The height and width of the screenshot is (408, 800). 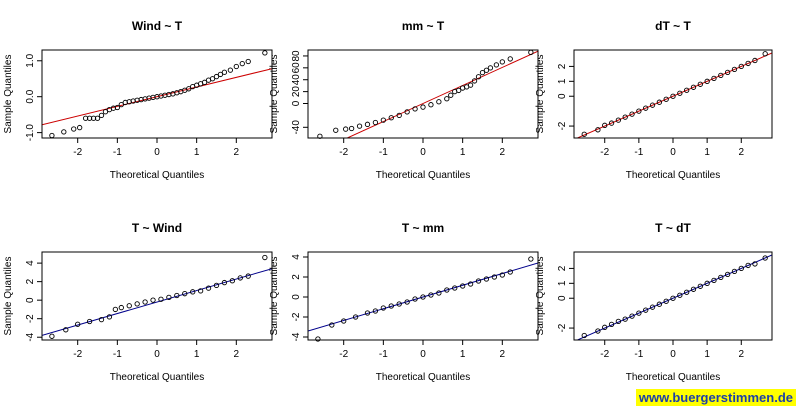 What do you see at coordinates (274, 94) in the screenshot?
I see `y-axis-label: Sample Quantiles` at bounding box center [274, 94].